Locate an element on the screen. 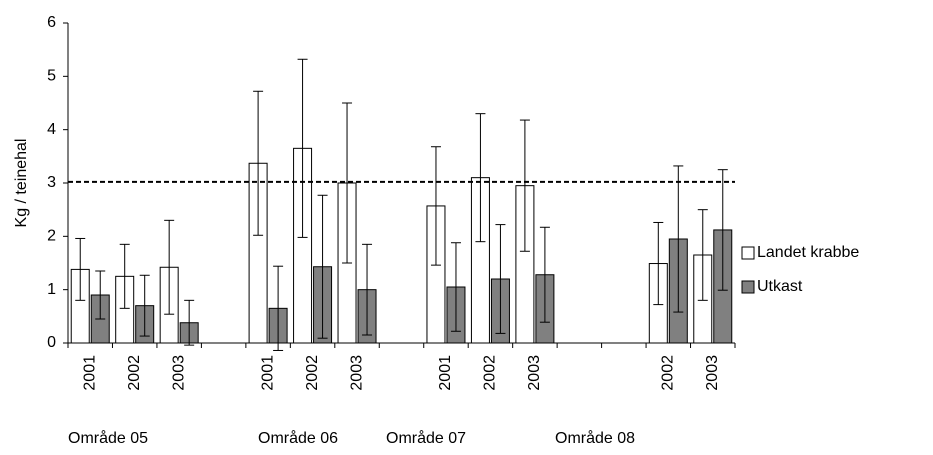 Image resolution: width=933 pixels, height=455 pixels. y-tick-label: 0 is located at coordinates (51, 342).